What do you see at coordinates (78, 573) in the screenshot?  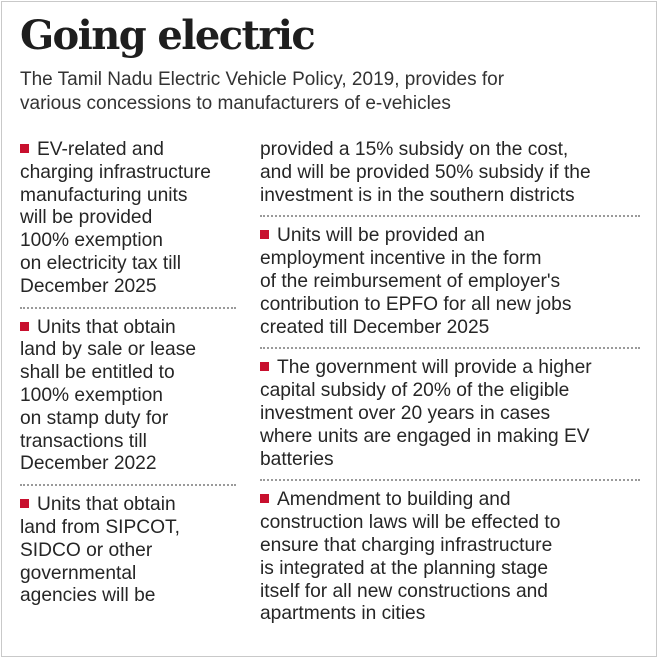 I see `policy-item-text: governmental` at bounding box center [78, 573].